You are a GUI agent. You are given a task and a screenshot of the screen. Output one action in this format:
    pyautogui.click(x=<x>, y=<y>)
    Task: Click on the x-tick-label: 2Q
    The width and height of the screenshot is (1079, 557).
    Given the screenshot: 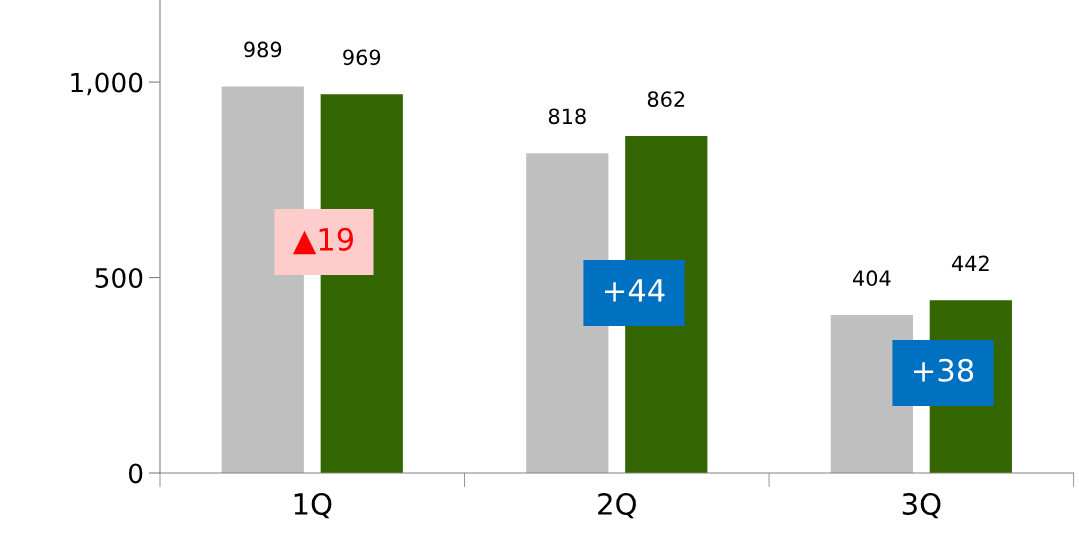 What is the action you would take?
    pyautogui.click(x=617, y=505)
    